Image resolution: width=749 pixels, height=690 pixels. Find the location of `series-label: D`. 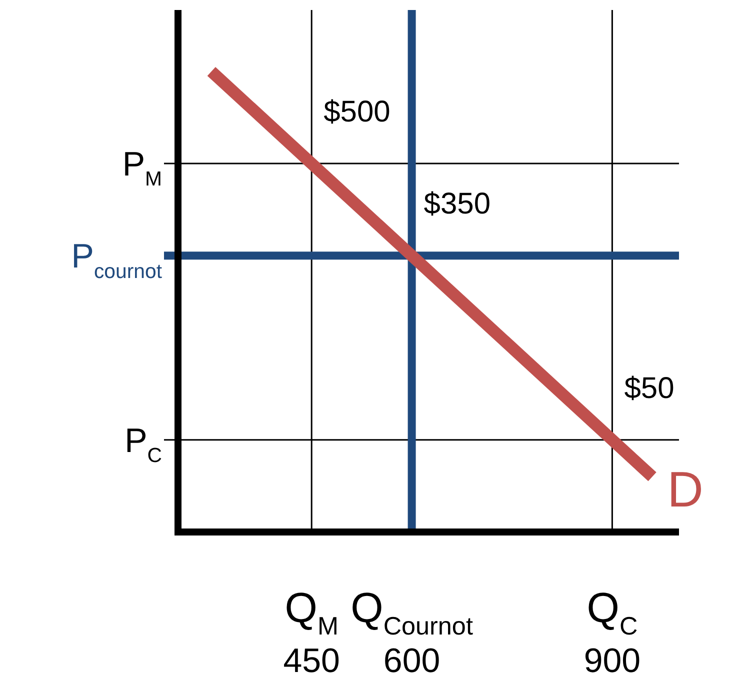

series-label: D is located at coordinates (685, 490).